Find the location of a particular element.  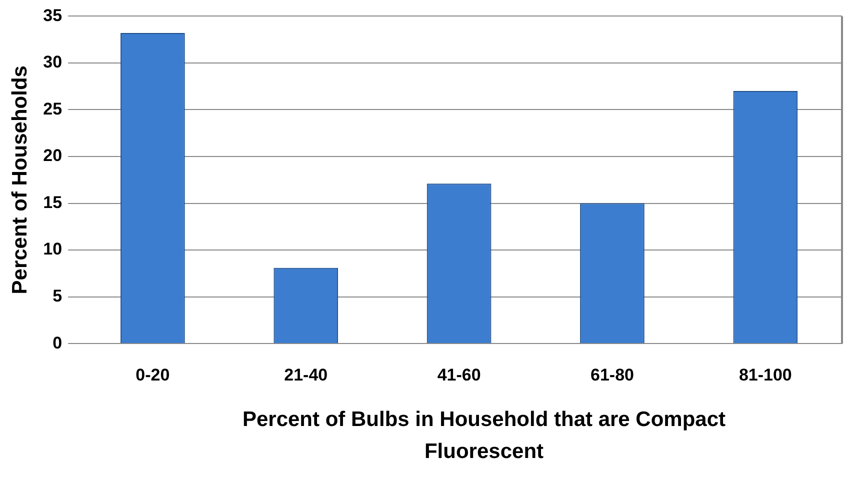

x-tick-label: 81-100 is located at coordinates (765, 374).